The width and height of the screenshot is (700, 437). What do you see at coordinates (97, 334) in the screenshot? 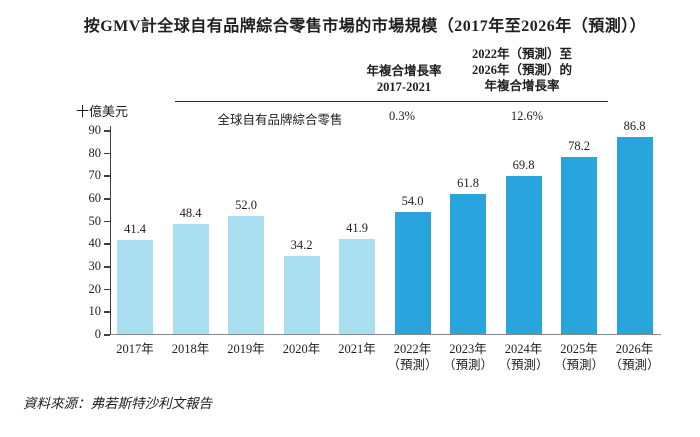
I see `y-tick-label: 0` at bounding box center [97, 334].